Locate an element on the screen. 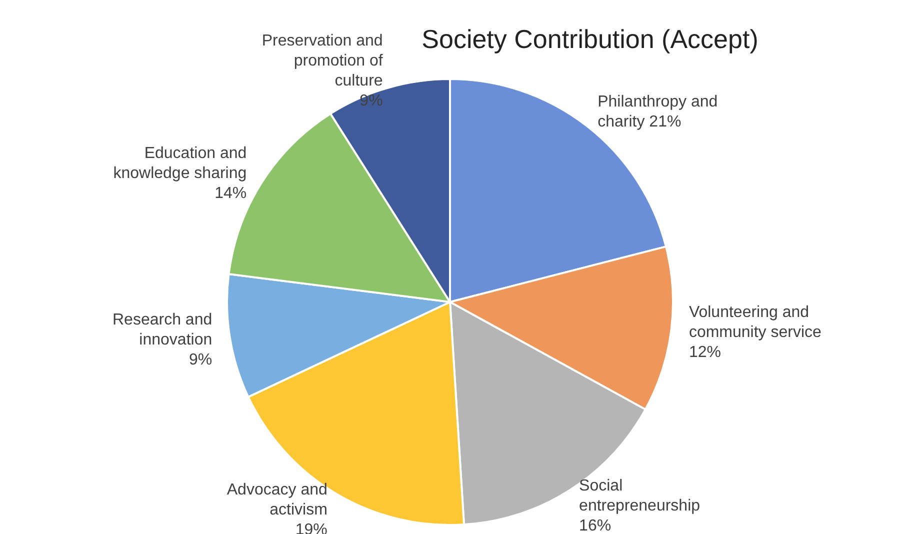 The image size is (904, 534). slice-label: Preservation and promotion of culture is located at coordinates (323, 61).